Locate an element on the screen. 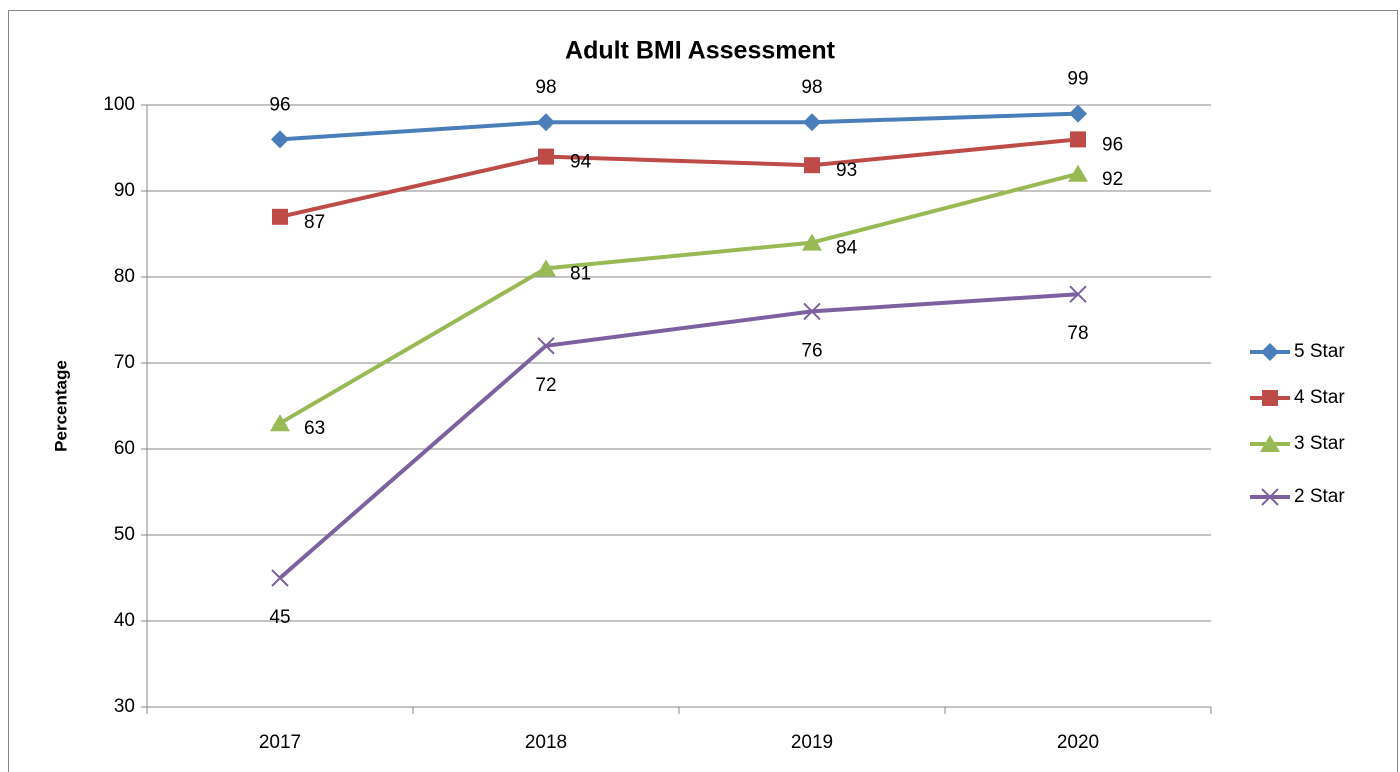 The image size is (1400, 772). x-tick-label: 2019 is located at coordinates (812, 742).